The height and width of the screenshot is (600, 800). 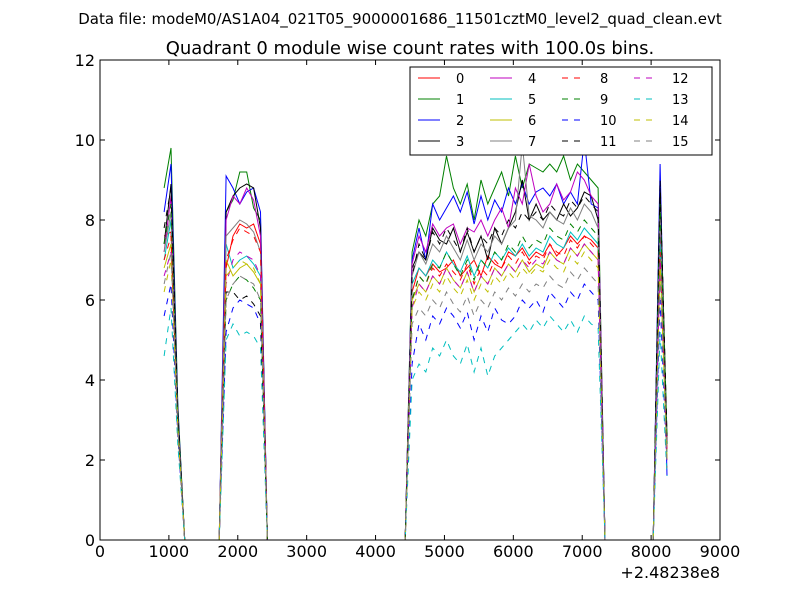 I want to click on legend-label-3: 3, so click(x=460, y=142).